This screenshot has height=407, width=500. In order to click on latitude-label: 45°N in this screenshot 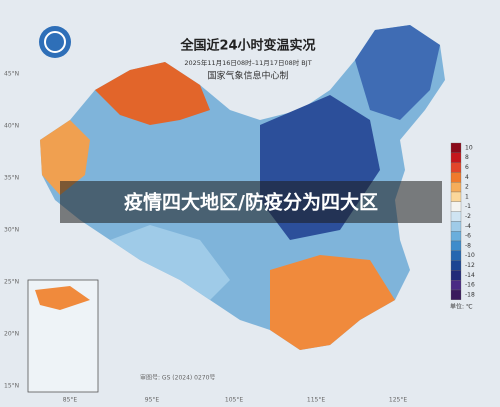, I will do `click(11, 74)`.